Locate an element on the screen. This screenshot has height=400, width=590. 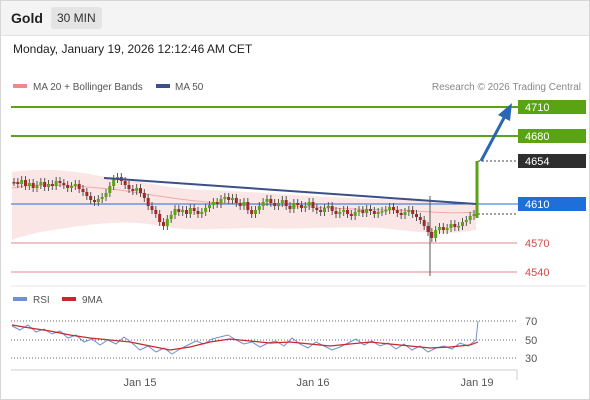
ma50-legend-label: MA 50 is located at coordinates (189, 87).